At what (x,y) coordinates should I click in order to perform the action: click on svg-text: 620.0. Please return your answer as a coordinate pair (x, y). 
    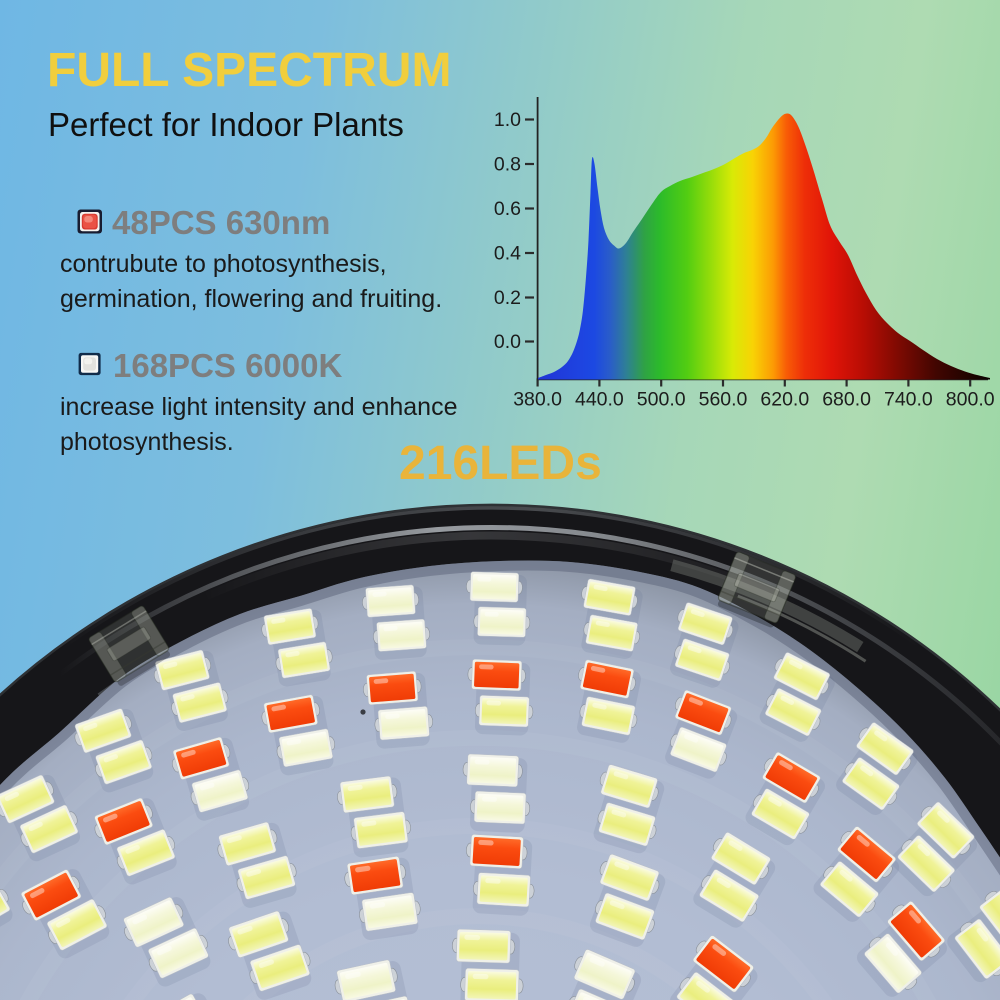
    Looking at the image, I should click on (784, 400).